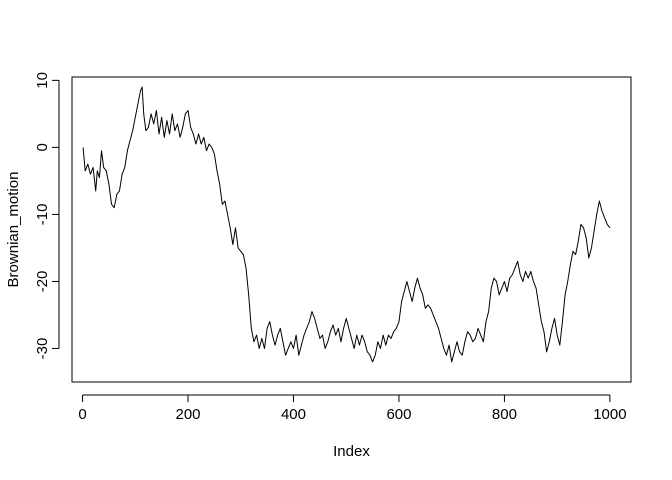 This screenshot has width=672, height=480. What do you see at coordinates (293, 414) in the screenshot?
I see `x-tick-label: 400` at bounding box center [293, 414].